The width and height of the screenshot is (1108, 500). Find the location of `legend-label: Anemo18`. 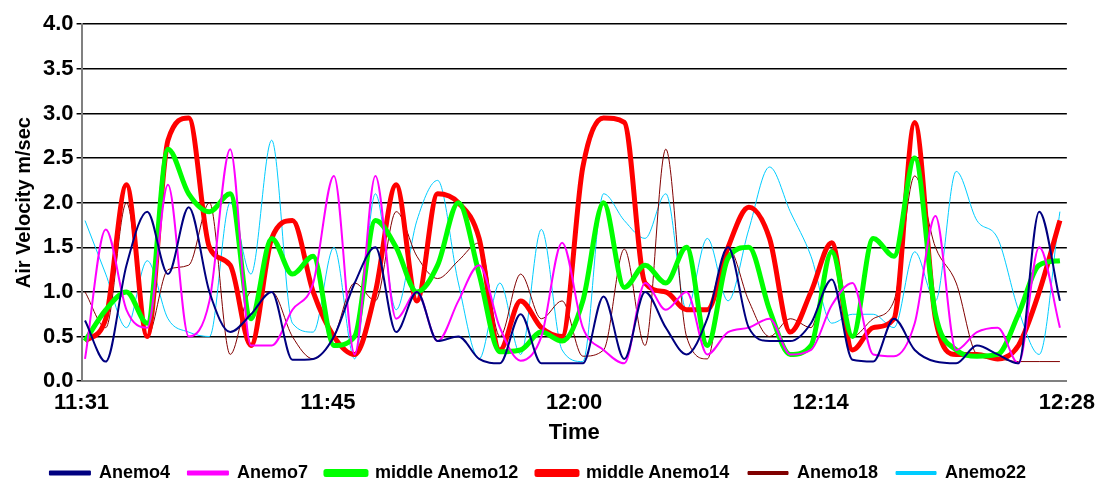

legend-label: Anemo18 is located at coordinates (838, 471).